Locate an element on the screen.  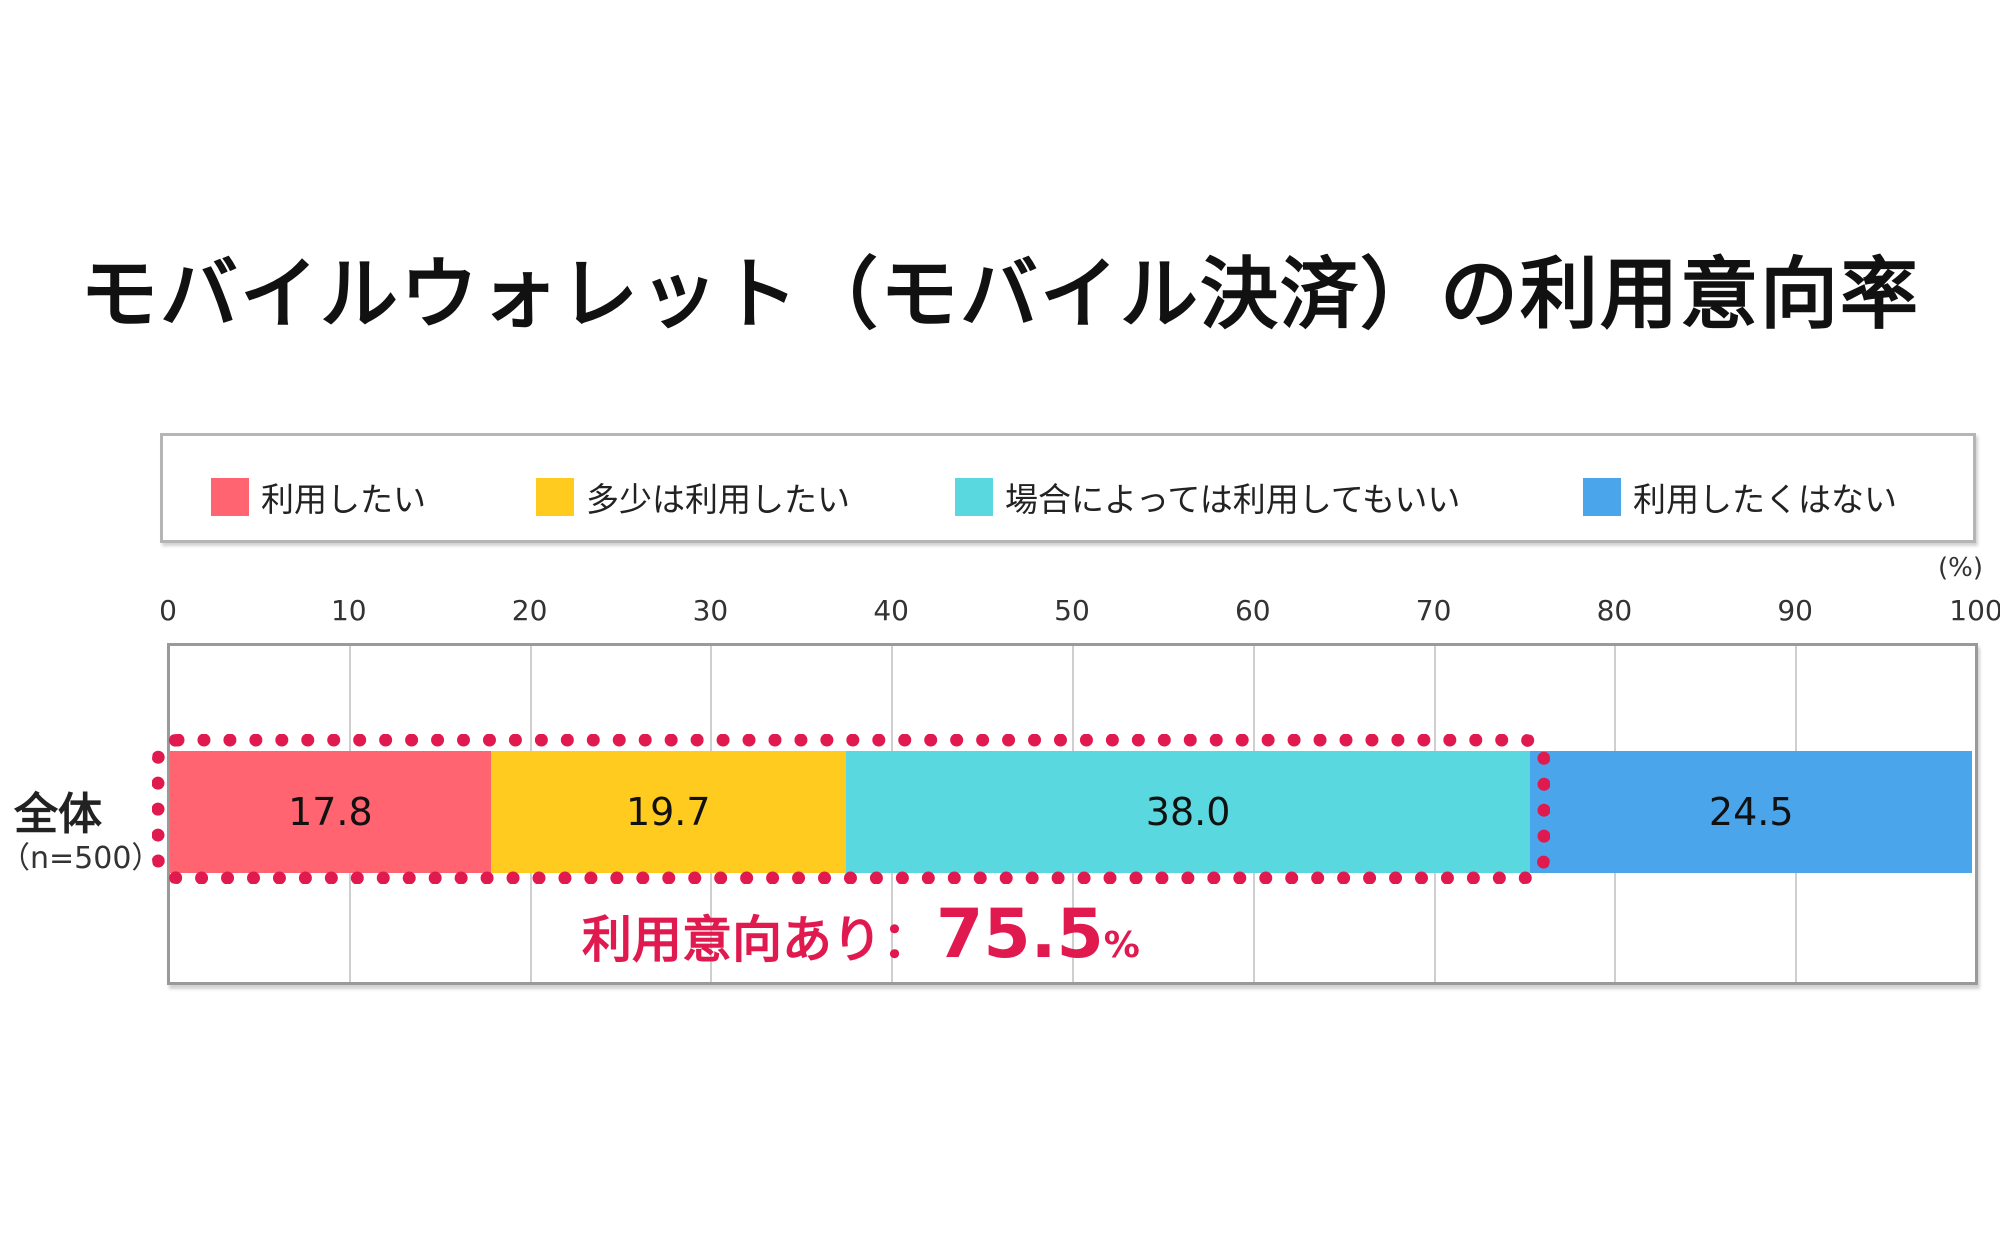
category-label: 全体 is located at coordinates (58, 814).